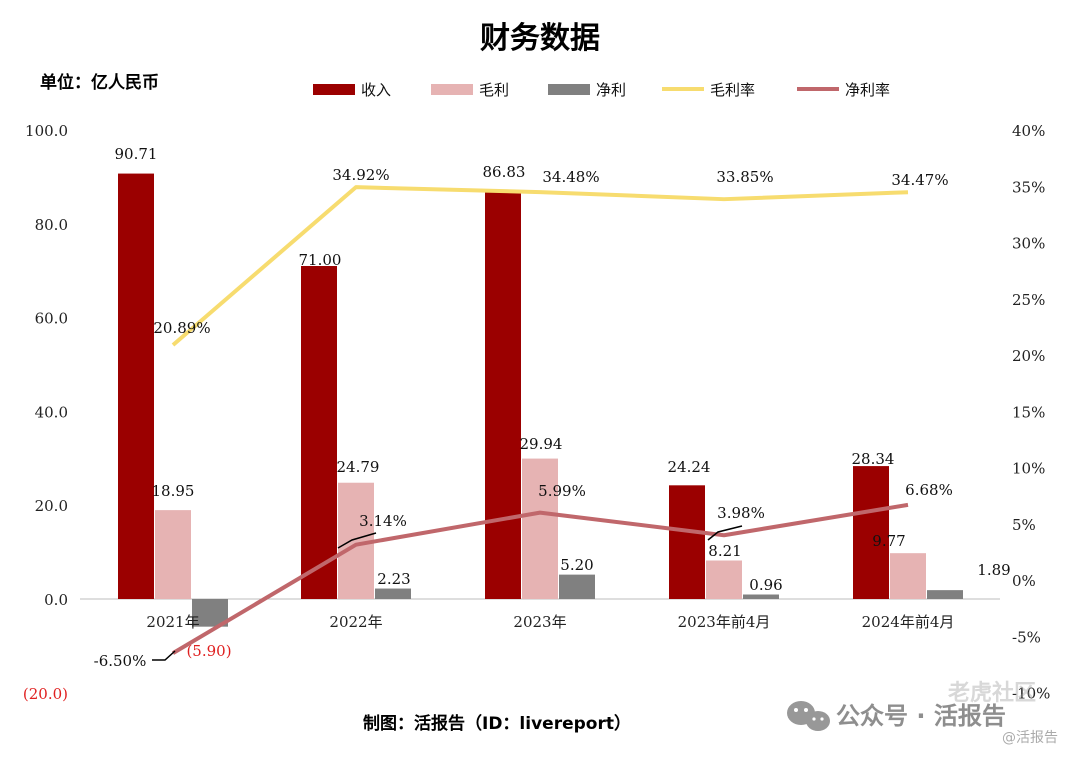  I want to click on bar-data-label: 29.94, so click(541, 444).